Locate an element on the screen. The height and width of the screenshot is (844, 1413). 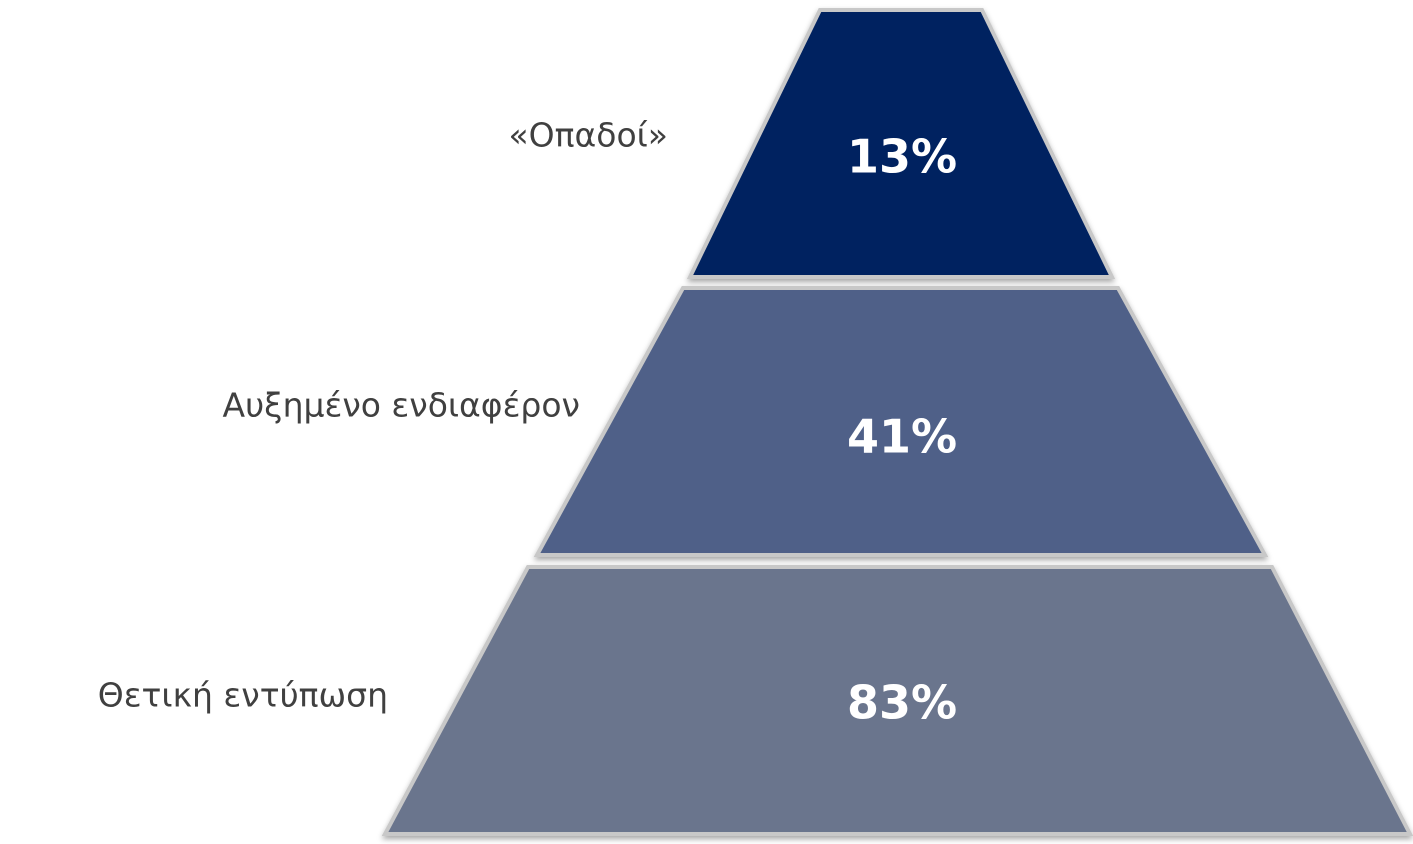
pyramid-level is located at coordinates (901, 143).